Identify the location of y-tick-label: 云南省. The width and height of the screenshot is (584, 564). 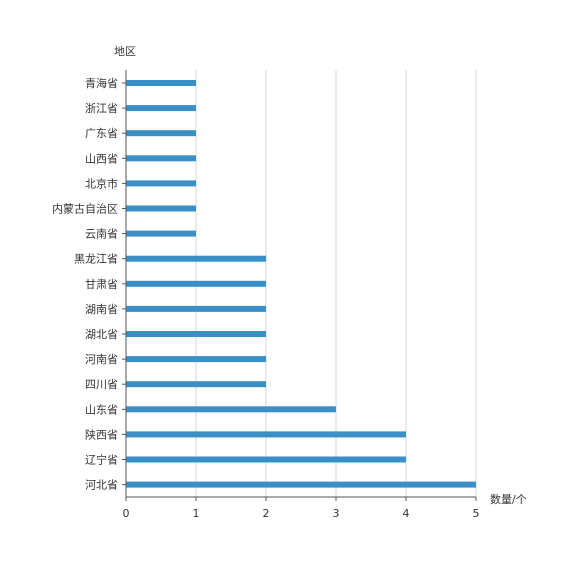
(101, 234).